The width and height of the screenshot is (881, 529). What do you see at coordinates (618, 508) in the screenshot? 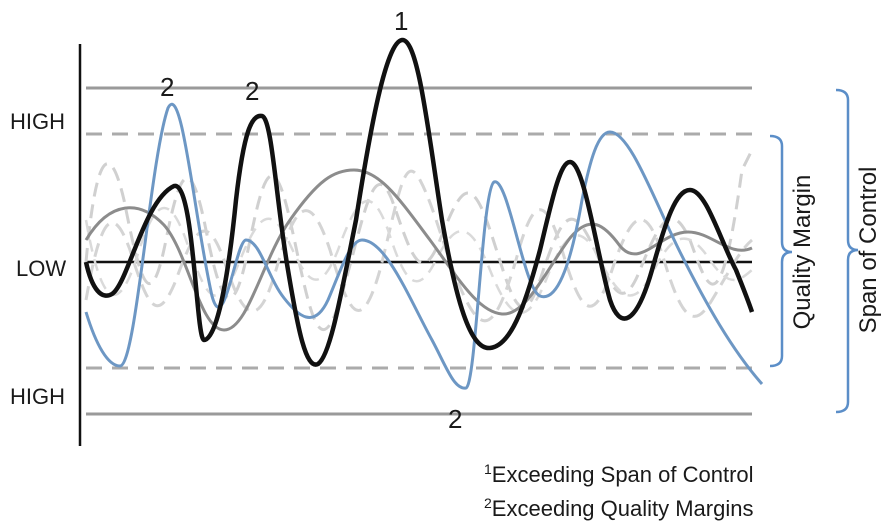
I see `footnote-quality-margins: 2Exceeding Quality Margins` at bounding box center [618, 508].